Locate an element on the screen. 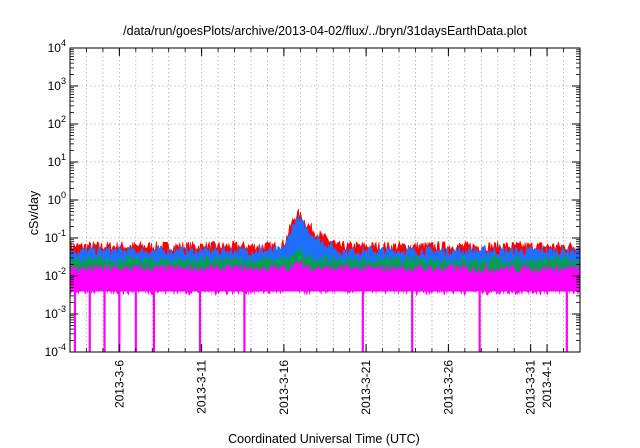 This screenshot has height=448, width=640. y-tick-label: 10⁻² is located at coordinates (55, 274).